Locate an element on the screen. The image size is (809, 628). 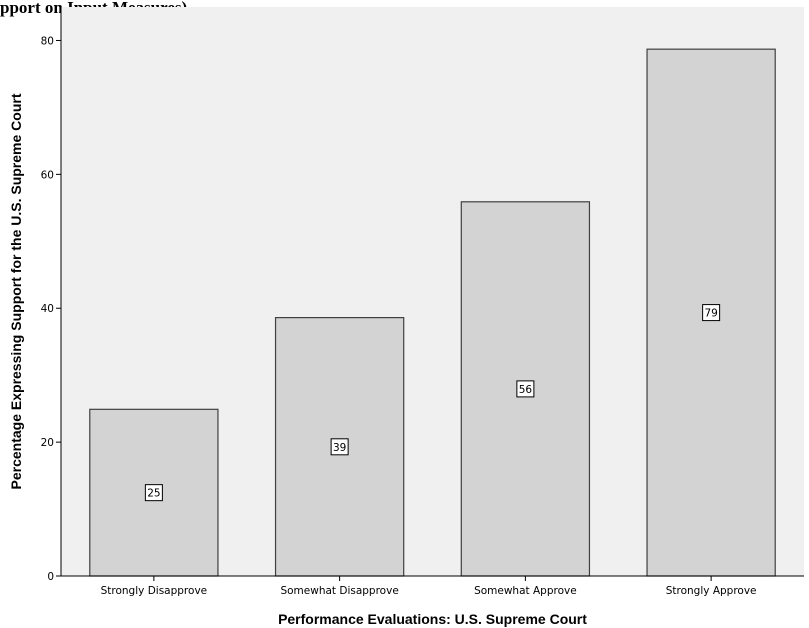
data-label: 56 is located at coordinates (526, 390).